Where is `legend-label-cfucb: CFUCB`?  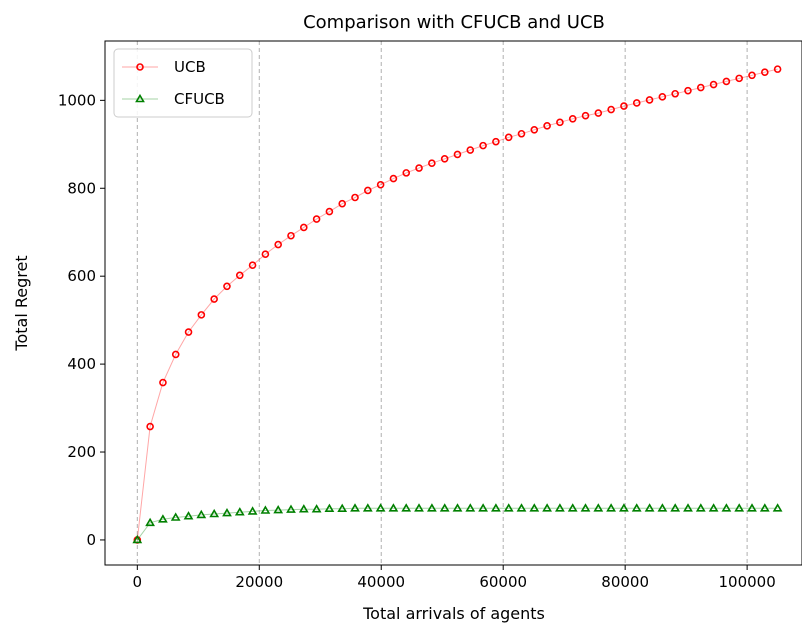
legend-label-cfucb: CFUCB is located at coordinates (199, 99).